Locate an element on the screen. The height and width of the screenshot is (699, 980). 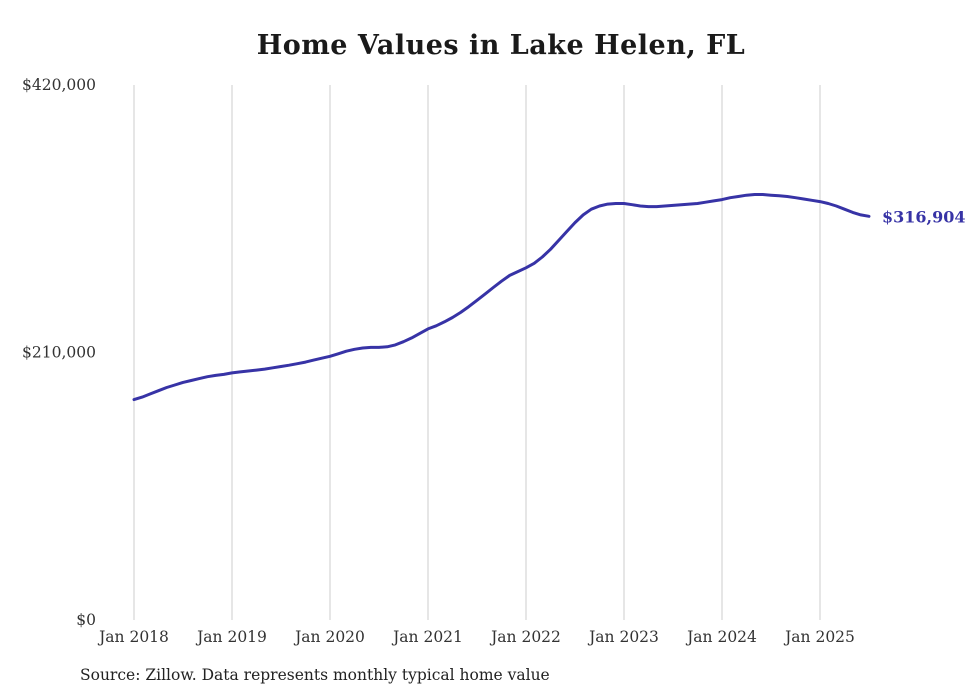
x-tick-label: Jan 2020 is located at coordinates (329, 637).